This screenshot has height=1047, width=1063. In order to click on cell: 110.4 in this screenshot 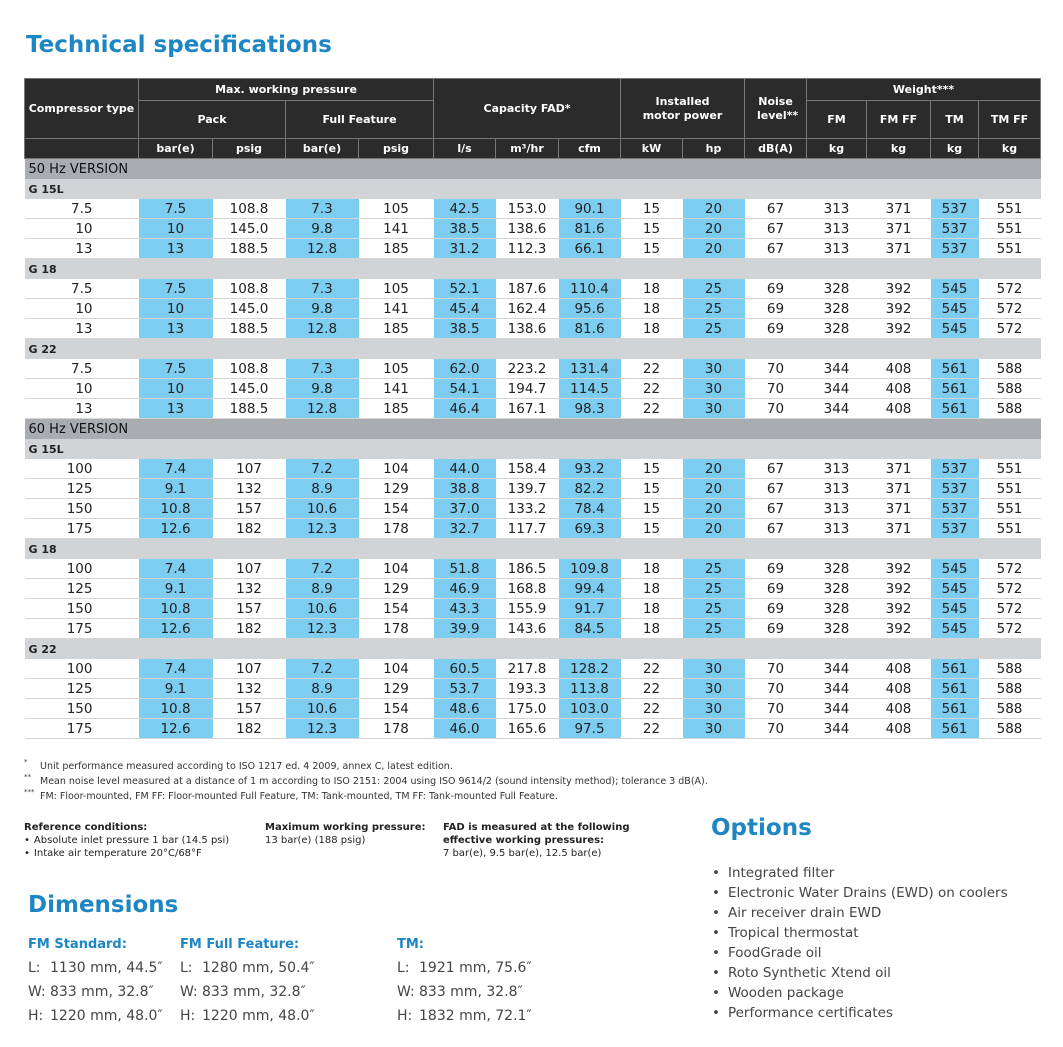, I will do `click(589, 289)`.